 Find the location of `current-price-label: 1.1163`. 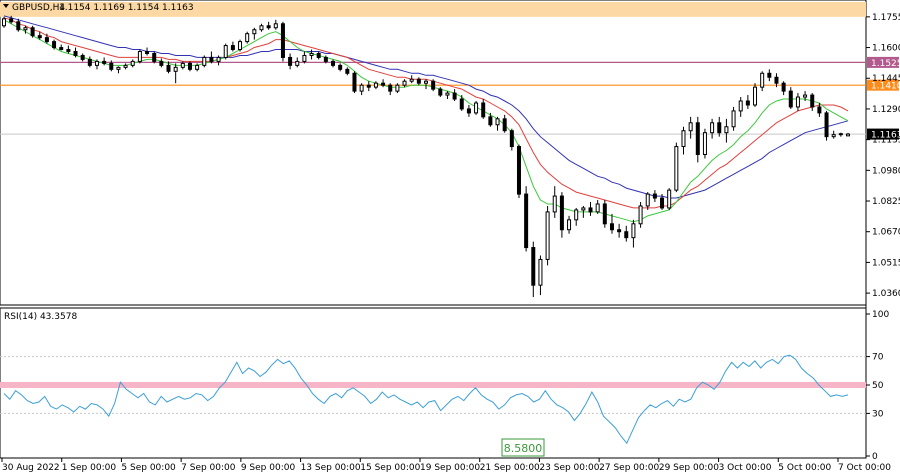

current-price-label: 1.1163 is located at coordinates (885, 136).